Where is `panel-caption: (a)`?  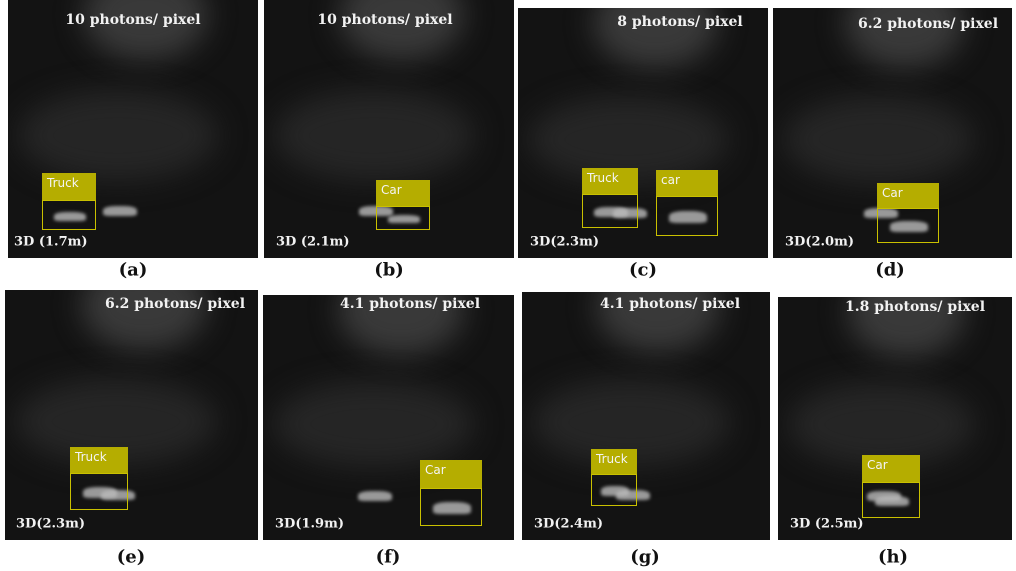
panel-caption: (a) is located at coordinates (133, 270).